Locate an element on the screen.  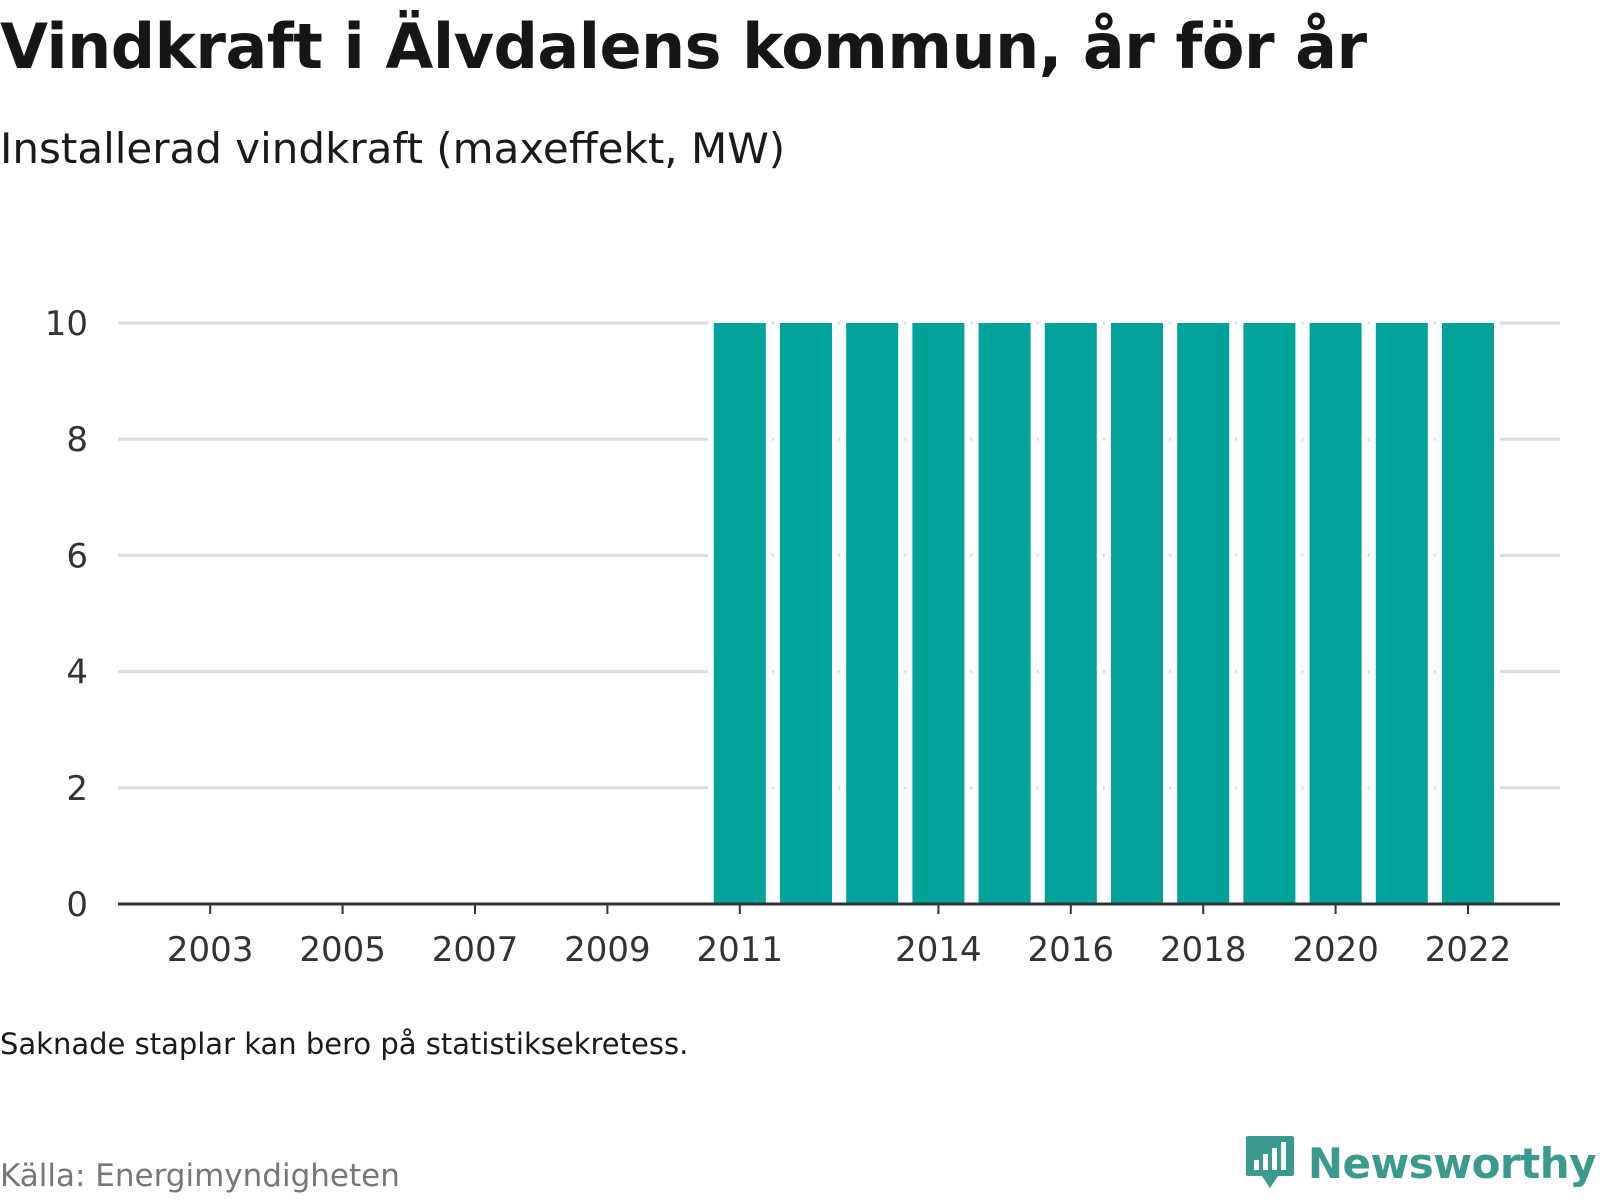
y-tick-label: 4 is located at coordinates (77, 673).